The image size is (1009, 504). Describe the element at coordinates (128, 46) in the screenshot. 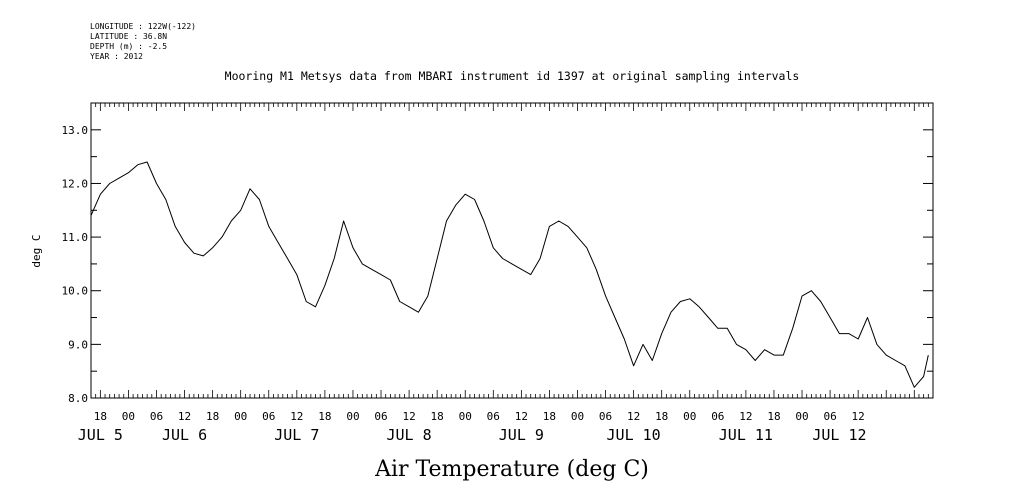

I see `meta-depth: DEPTH (m) : -2.5` at that location.